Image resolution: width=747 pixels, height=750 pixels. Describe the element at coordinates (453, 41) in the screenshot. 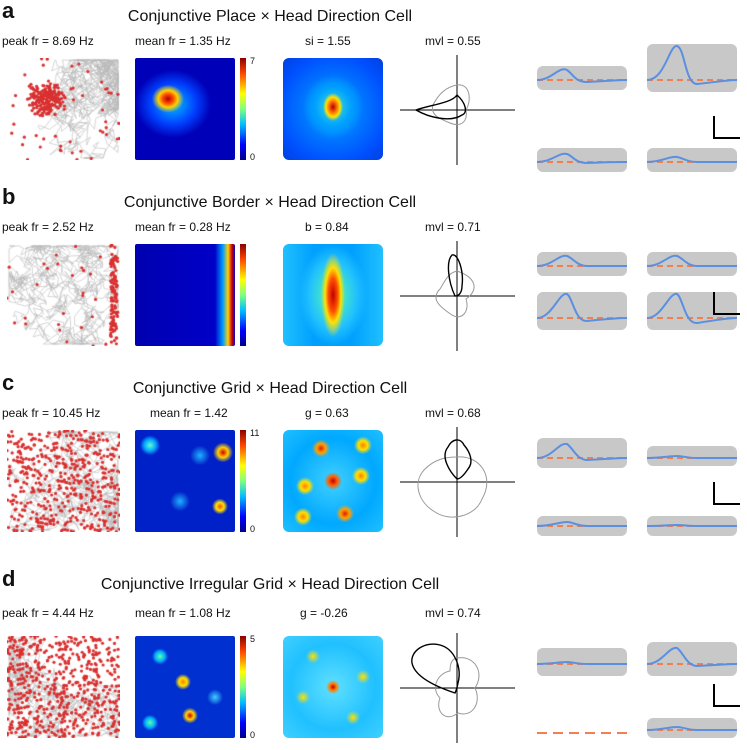

I see `mvl: mvl = 0.55` at that location.